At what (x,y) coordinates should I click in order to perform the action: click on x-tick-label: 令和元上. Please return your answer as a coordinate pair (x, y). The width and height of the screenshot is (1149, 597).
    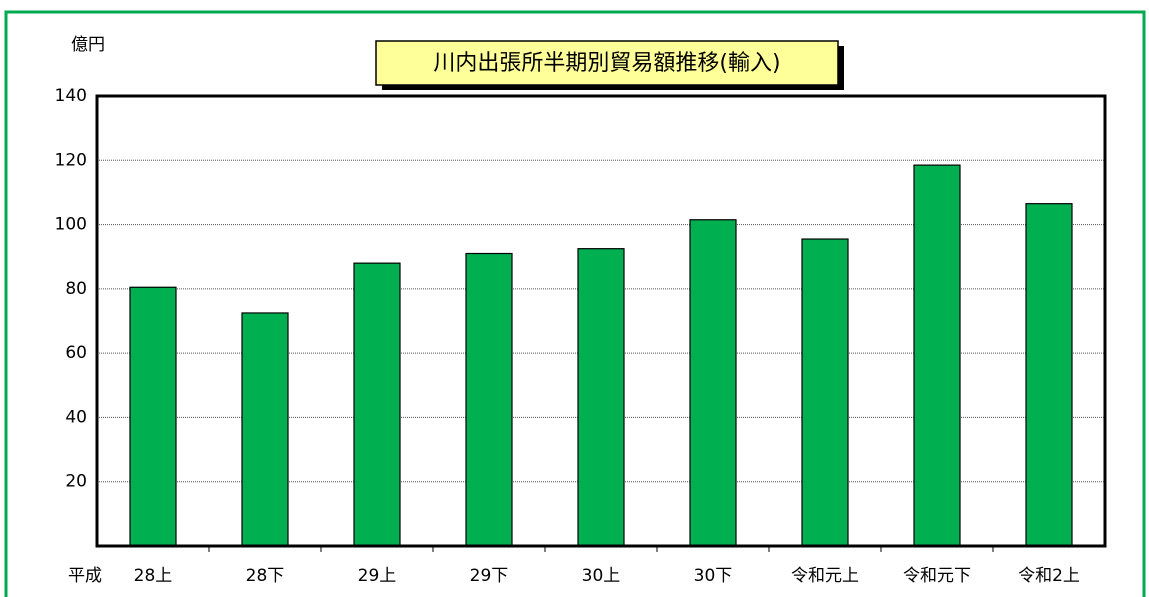
    Looking at the image, I should click on (825, 576).